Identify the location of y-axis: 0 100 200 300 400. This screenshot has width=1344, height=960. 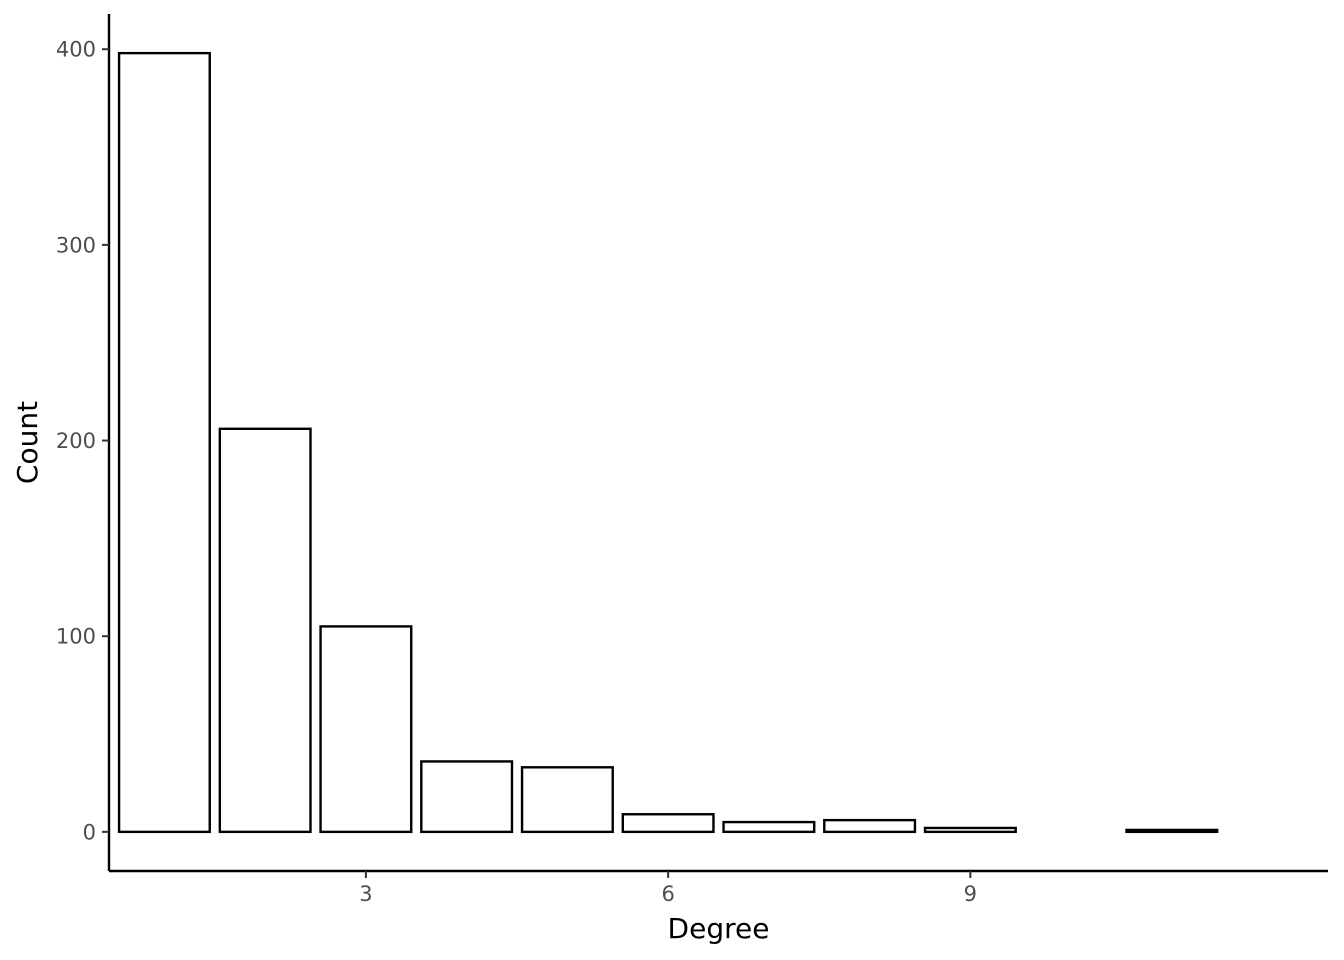
(83, 442).